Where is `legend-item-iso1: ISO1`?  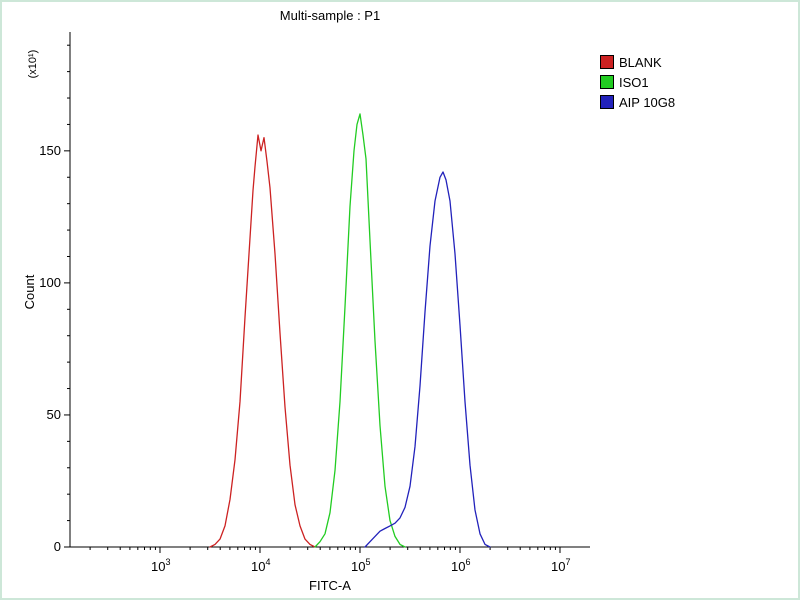 legend-item-iso1: ISO1 is located at coordinates (637, 82).